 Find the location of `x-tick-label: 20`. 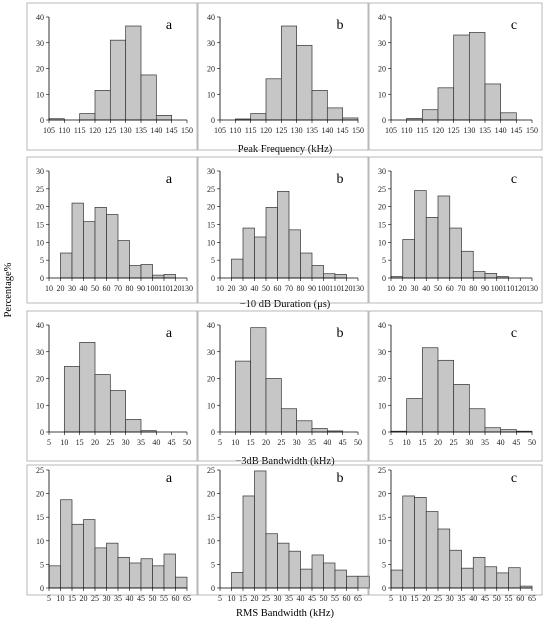

x-tick-label: 20 is located at coordinates (84, 598).